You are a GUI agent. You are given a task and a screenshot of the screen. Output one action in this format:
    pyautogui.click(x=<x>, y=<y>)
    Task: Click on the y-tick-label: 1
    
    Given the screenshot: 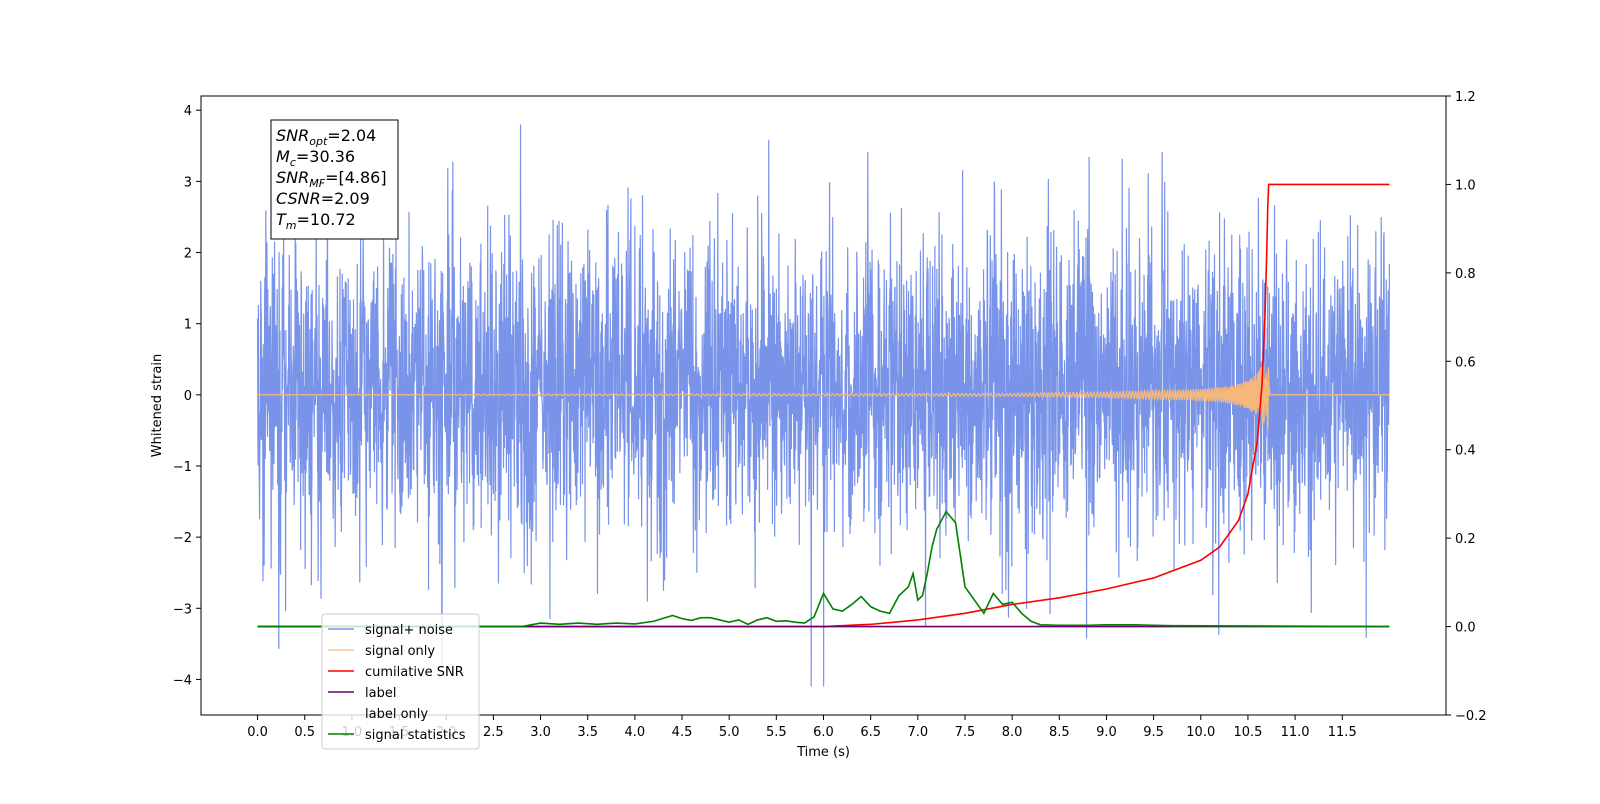 What is the action you would take?
    pyautogui.click(x=188, y=325)
    